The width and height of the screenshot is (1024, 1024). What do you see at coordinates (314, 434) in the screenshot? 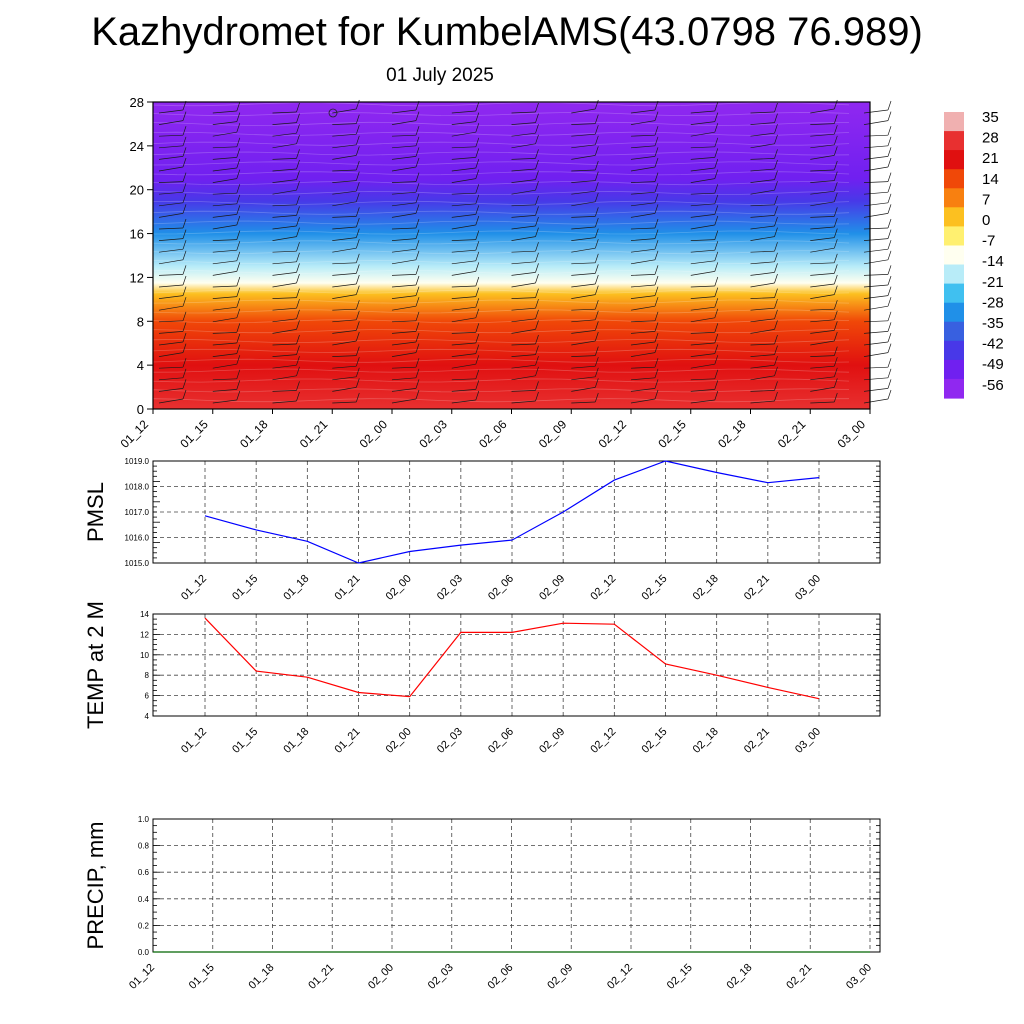
I see `heatmap-x-tick-label: 01_21` at bounding box center [314, 434].